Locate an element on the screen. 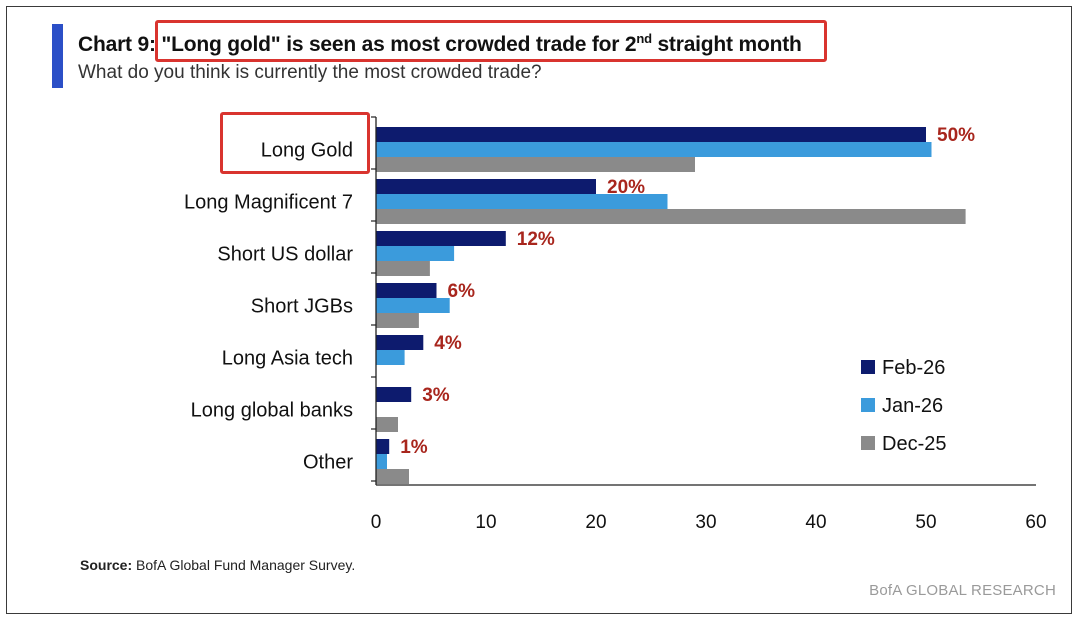  data-label-other: 1% is located at coordinates (414, 447).